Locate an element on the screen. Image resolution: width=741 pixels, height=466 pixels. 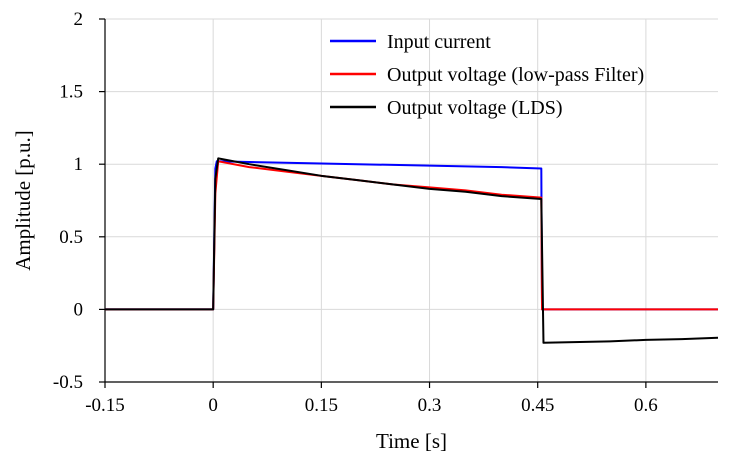
legend-label: Output voltage (LDS) is located at coordinates (475, 108).